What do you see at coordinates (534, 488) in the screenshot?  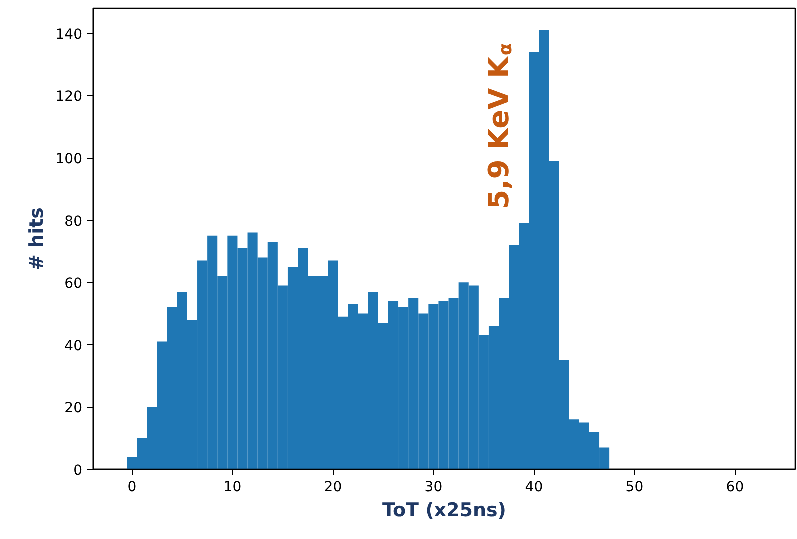 I see `x-tick-label: 40` at bounding box center [534, 488].